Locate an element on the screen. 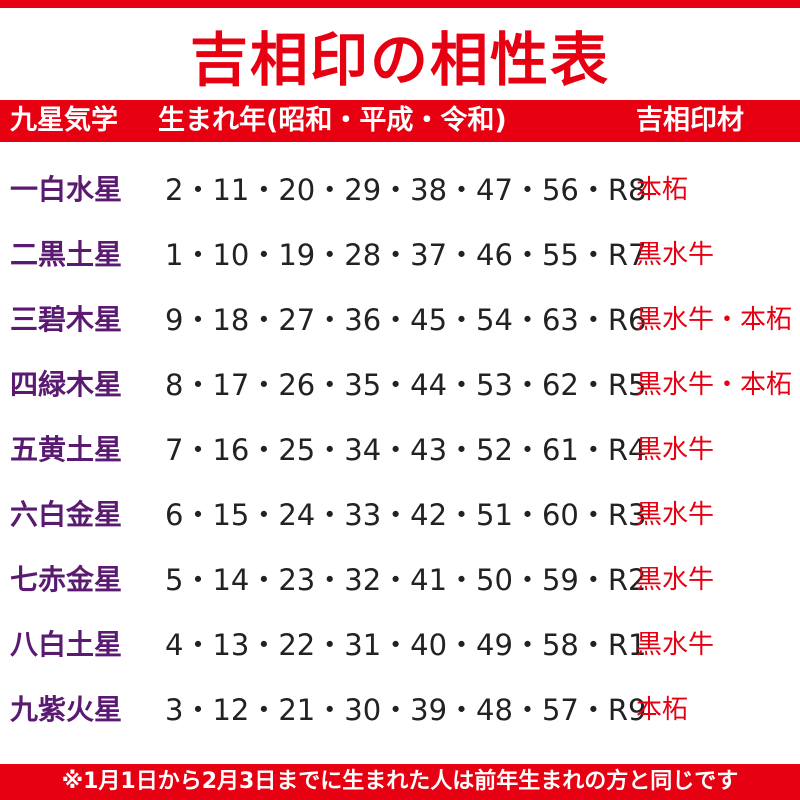 Image resolution: width=800 pixels, height=800 pixels. star-cell: 一白水星 is located at coordinates (66, 189).